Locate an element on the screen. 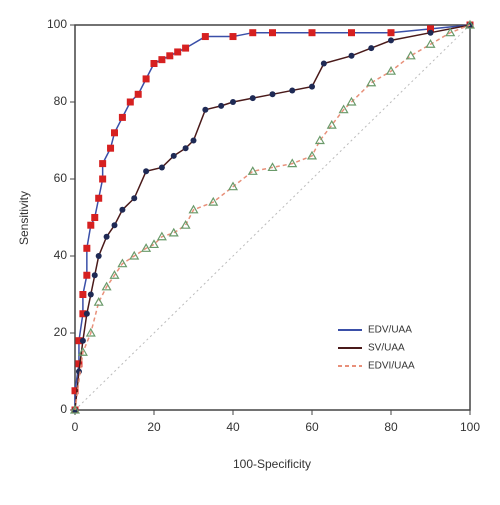 The width and height of the screenshot is (500, 505). x-tick-label: 0 is located at coordinates (75, 427).